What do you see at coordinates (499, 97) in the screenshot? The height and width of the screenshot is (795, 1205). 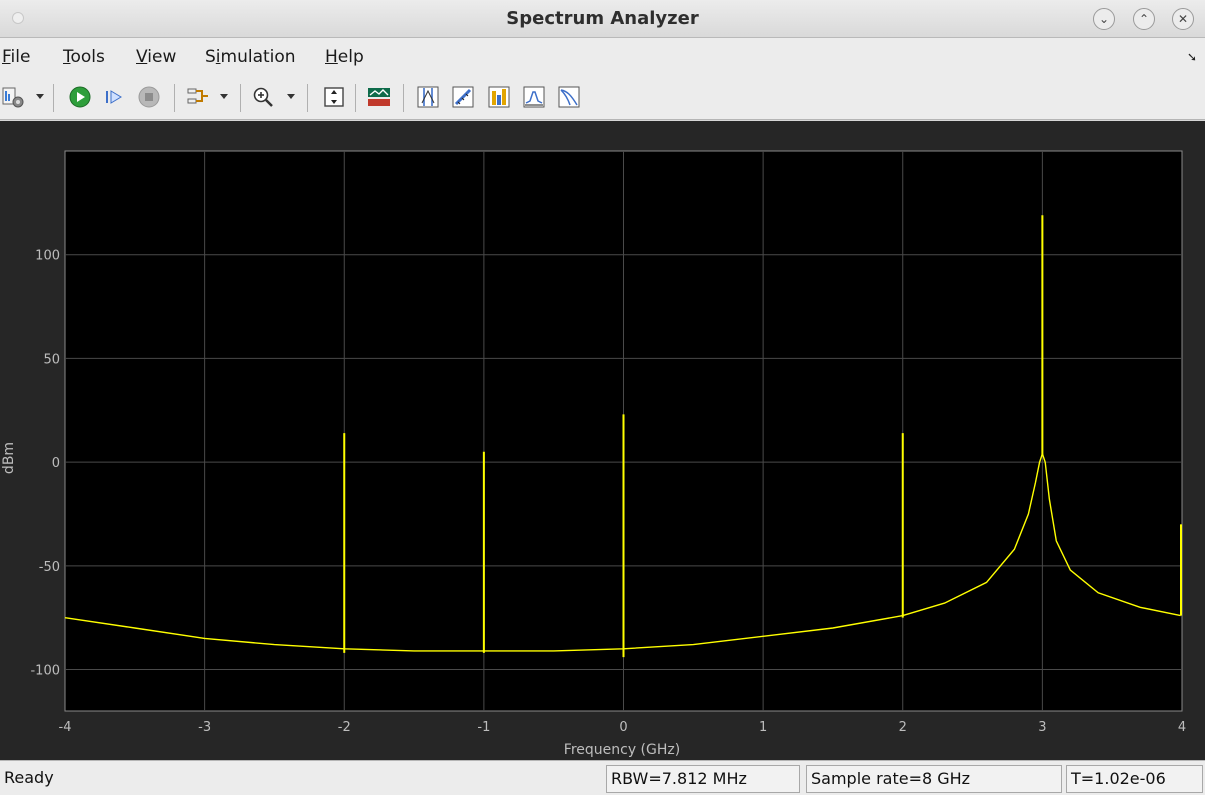 I see `peak-finder-icon` at bounding box center [499, 97].